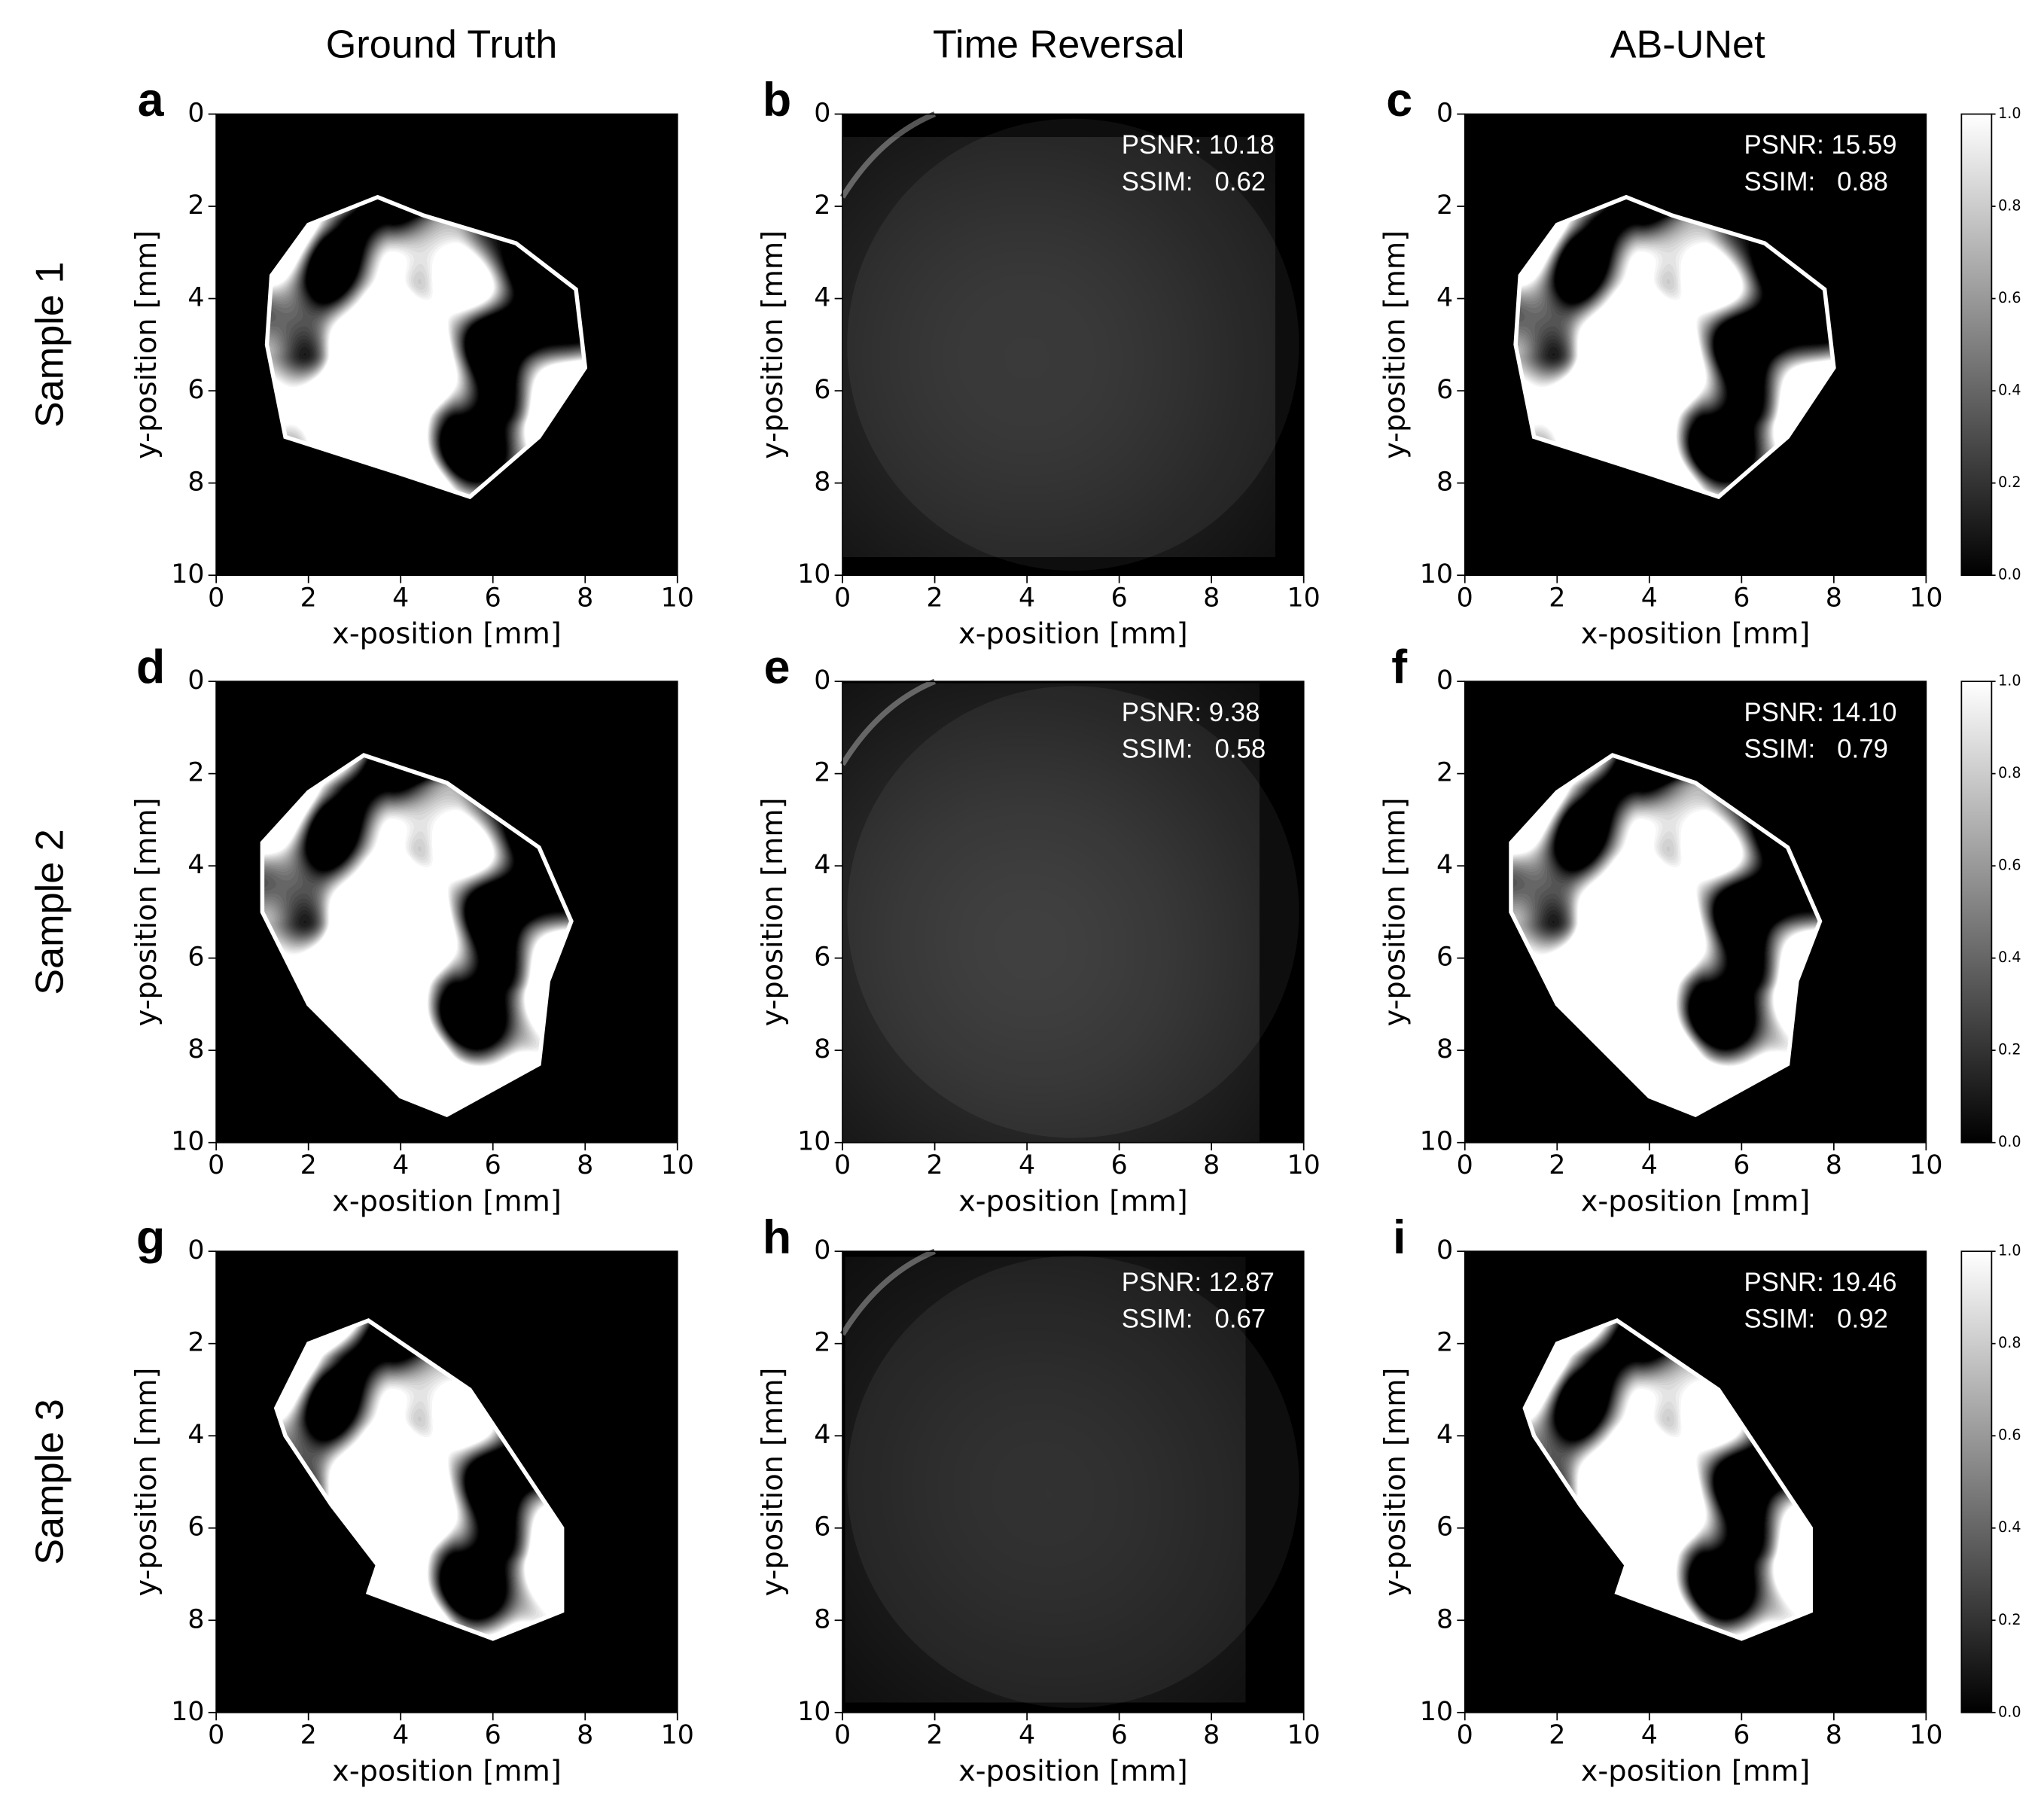 The image size is (2044, 1803). What do you see at coordinates (1059, 45) in the screenshot?
I see `column-title: Time Reversal` at bounding box center [1059, 45].